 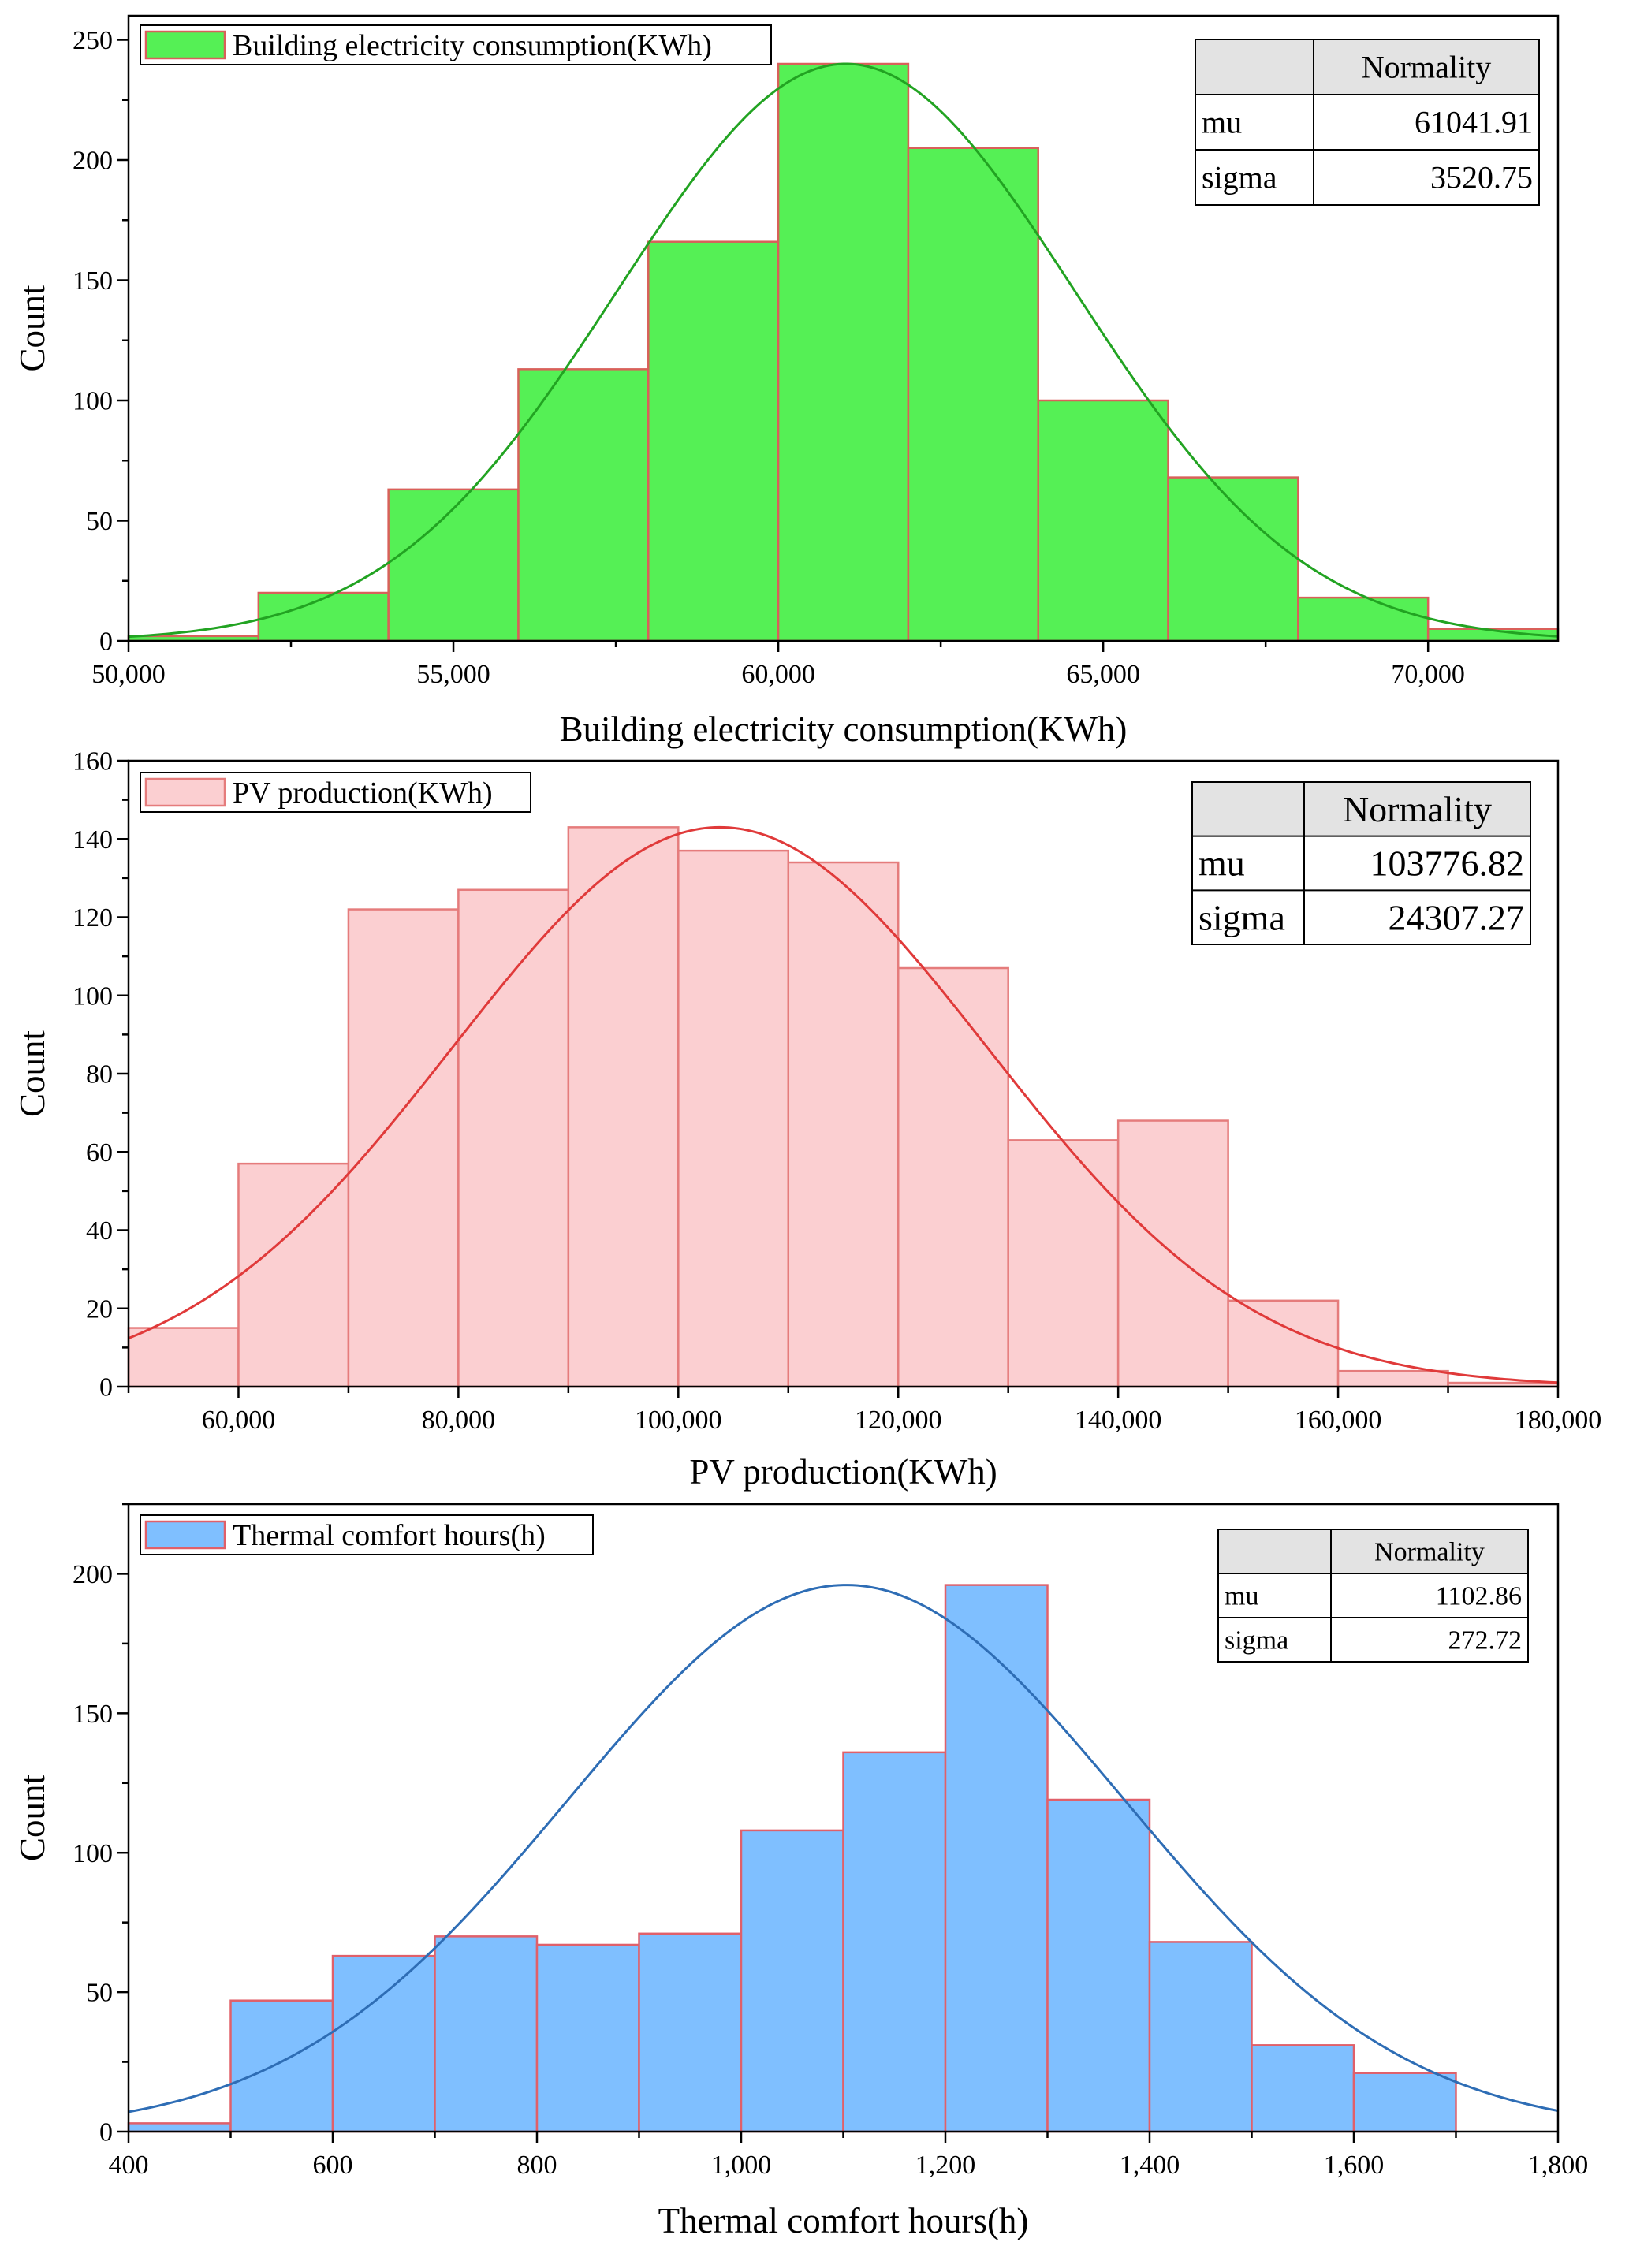 I want to click on normality-table: Normality mu 1102.86 sigma 272.72, so click(x=1373, y=1596).